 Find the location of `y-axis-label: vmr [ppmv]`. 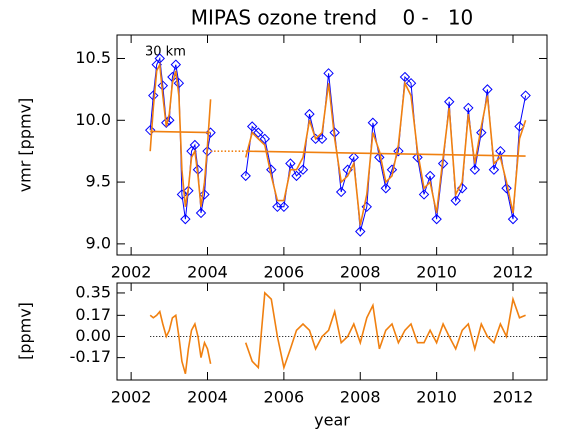

y-axis-label: vmr [ppmv] is located at coordinates (25, 145).